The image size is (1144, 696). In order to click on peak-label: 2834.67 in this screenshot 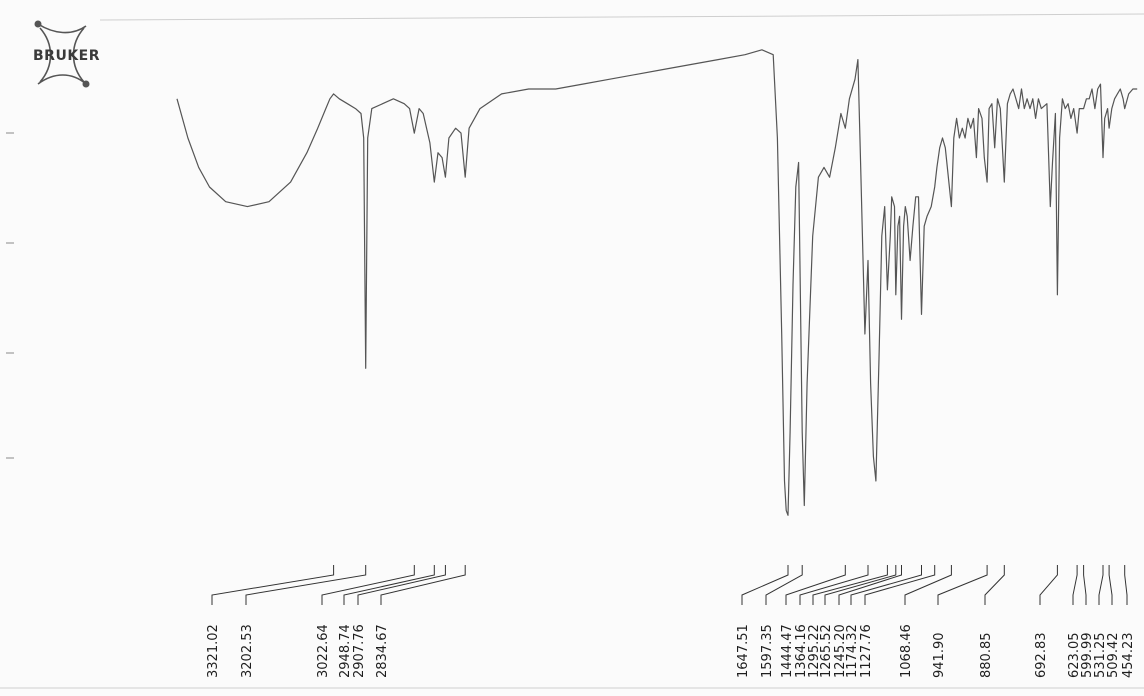, I will do `click(382, 651)`.